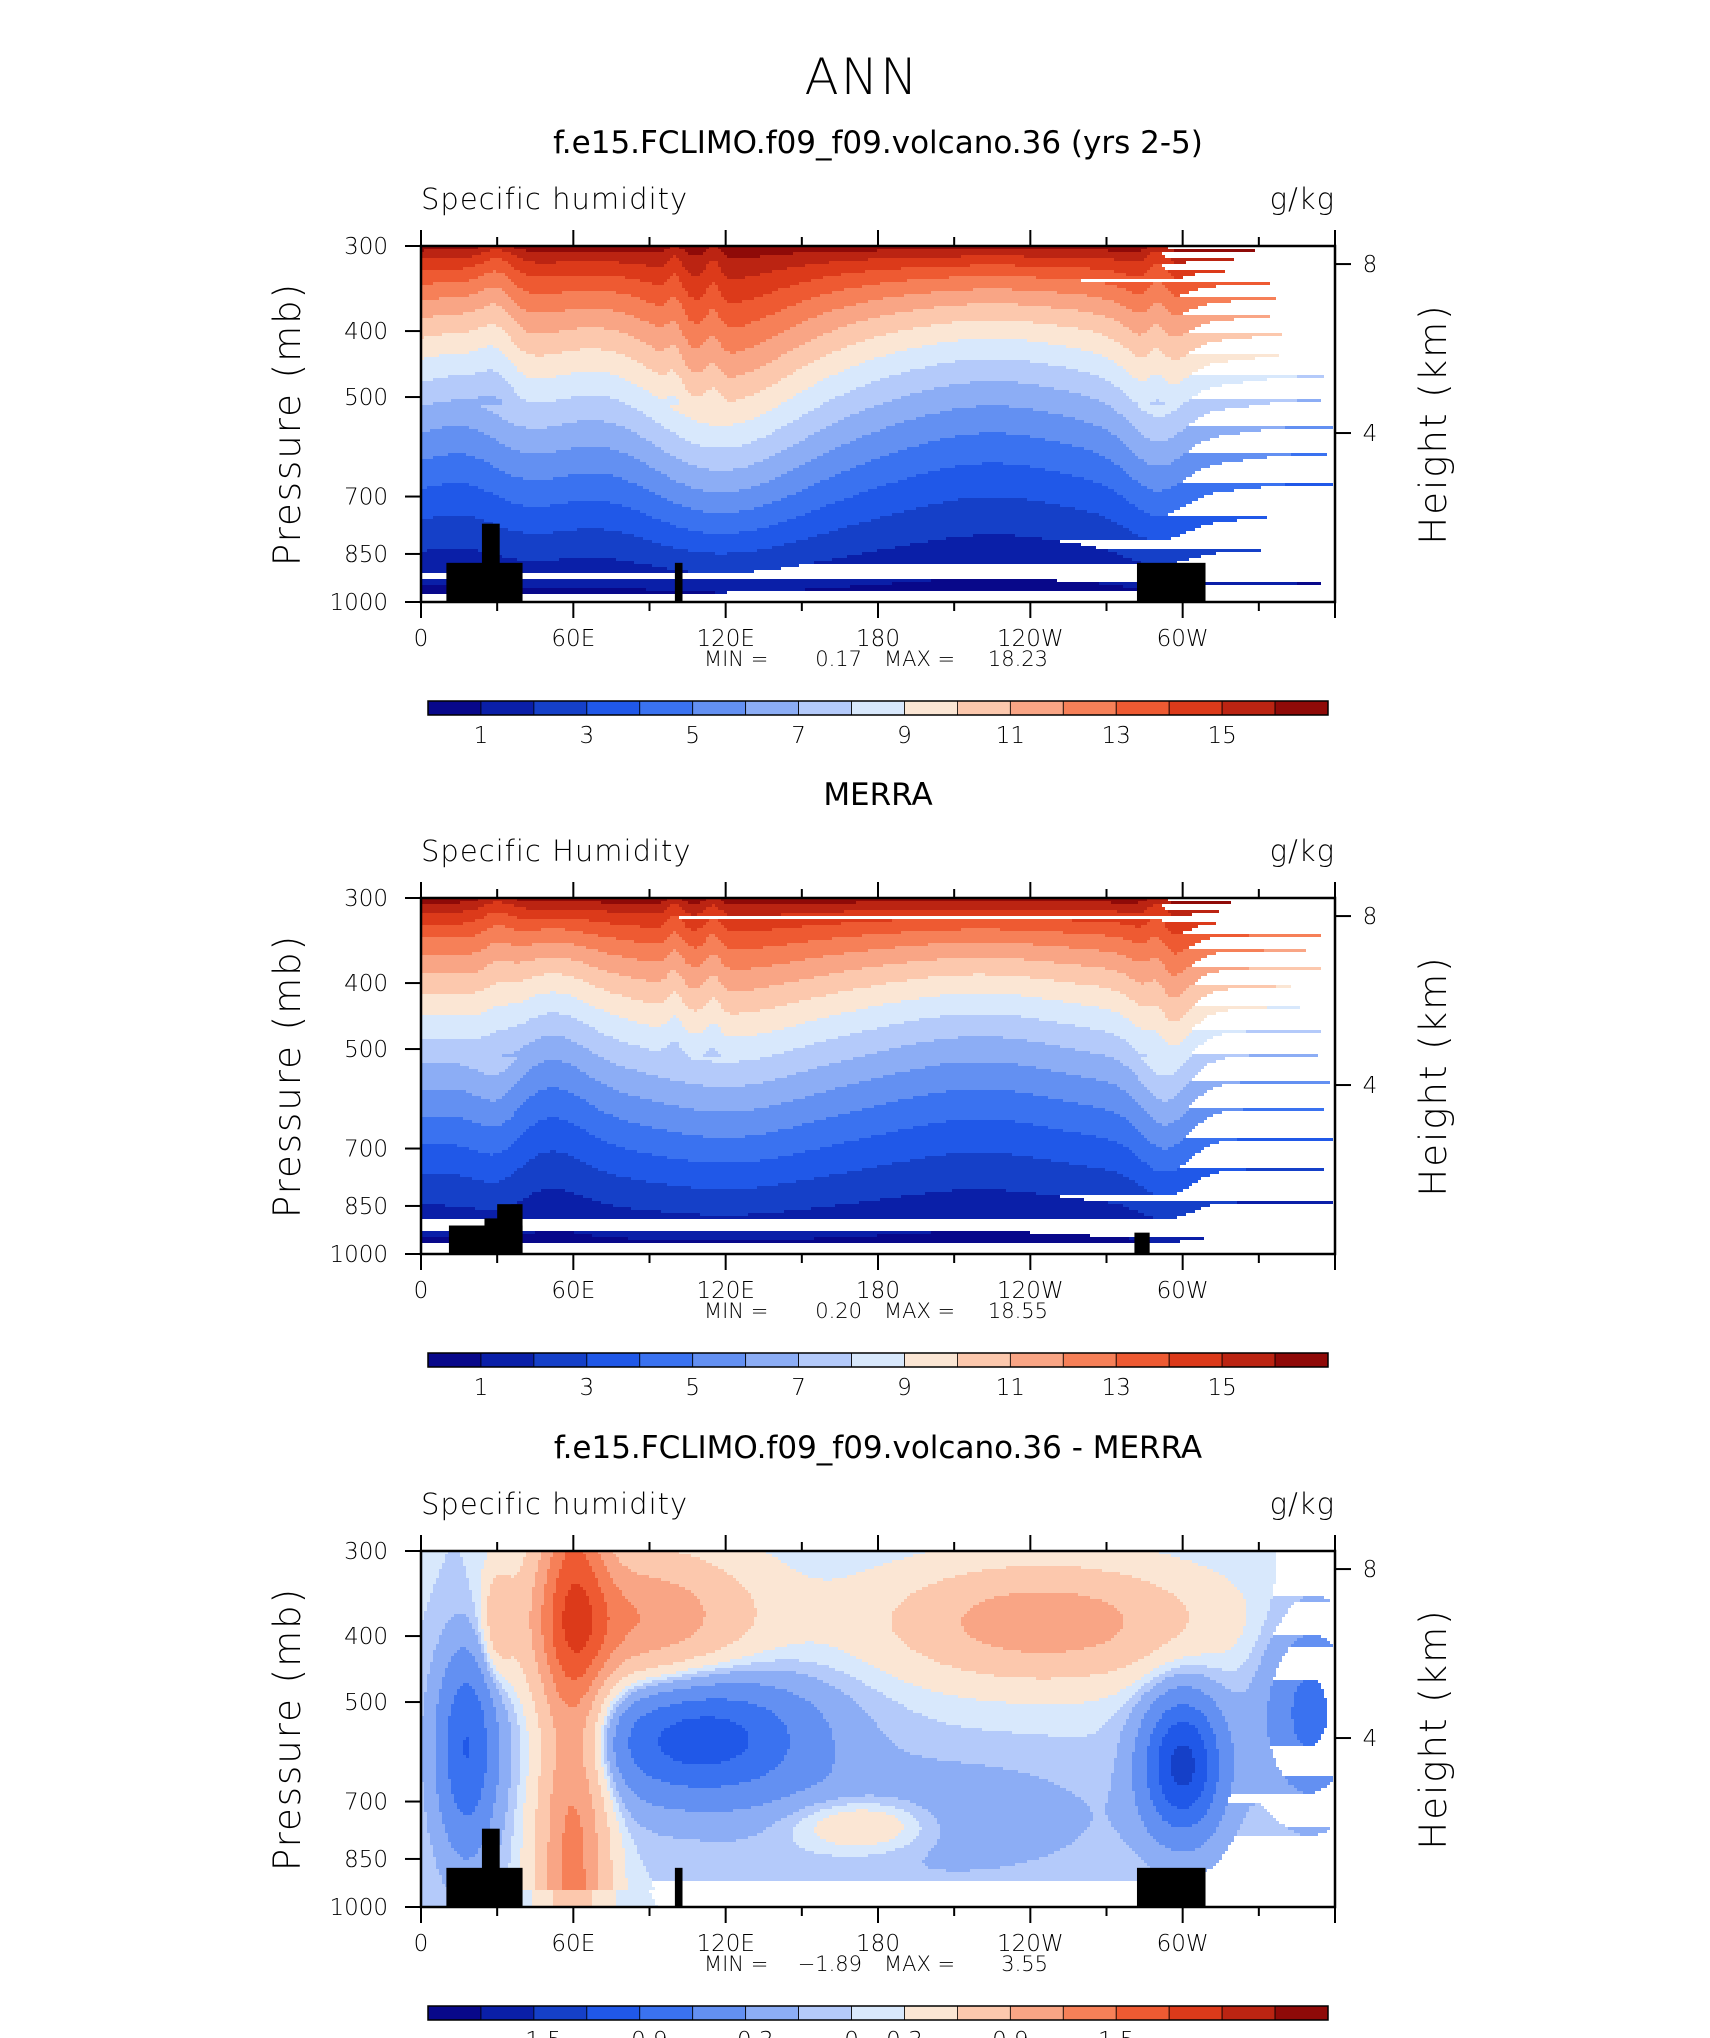  I want to click on x-tick-label: 120E, so click(725, 1944).